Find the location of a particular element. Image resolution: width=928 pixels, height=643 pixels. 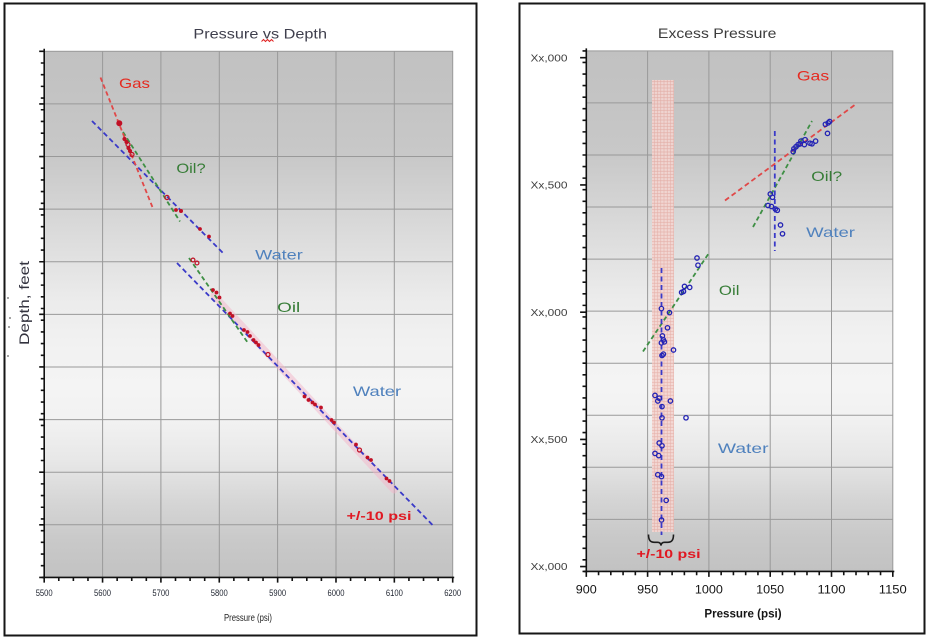

svg-text: 1100 is located at coordinates (832, 590).